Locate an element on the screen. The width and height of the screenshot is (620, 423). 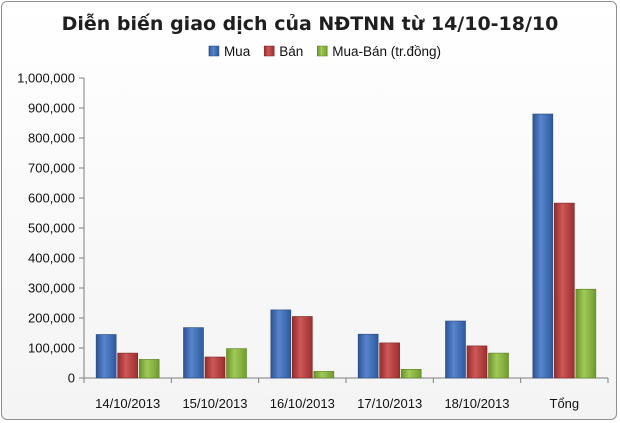
x-tick-label: 17/10/2013 is located at coordinates (389, 403).